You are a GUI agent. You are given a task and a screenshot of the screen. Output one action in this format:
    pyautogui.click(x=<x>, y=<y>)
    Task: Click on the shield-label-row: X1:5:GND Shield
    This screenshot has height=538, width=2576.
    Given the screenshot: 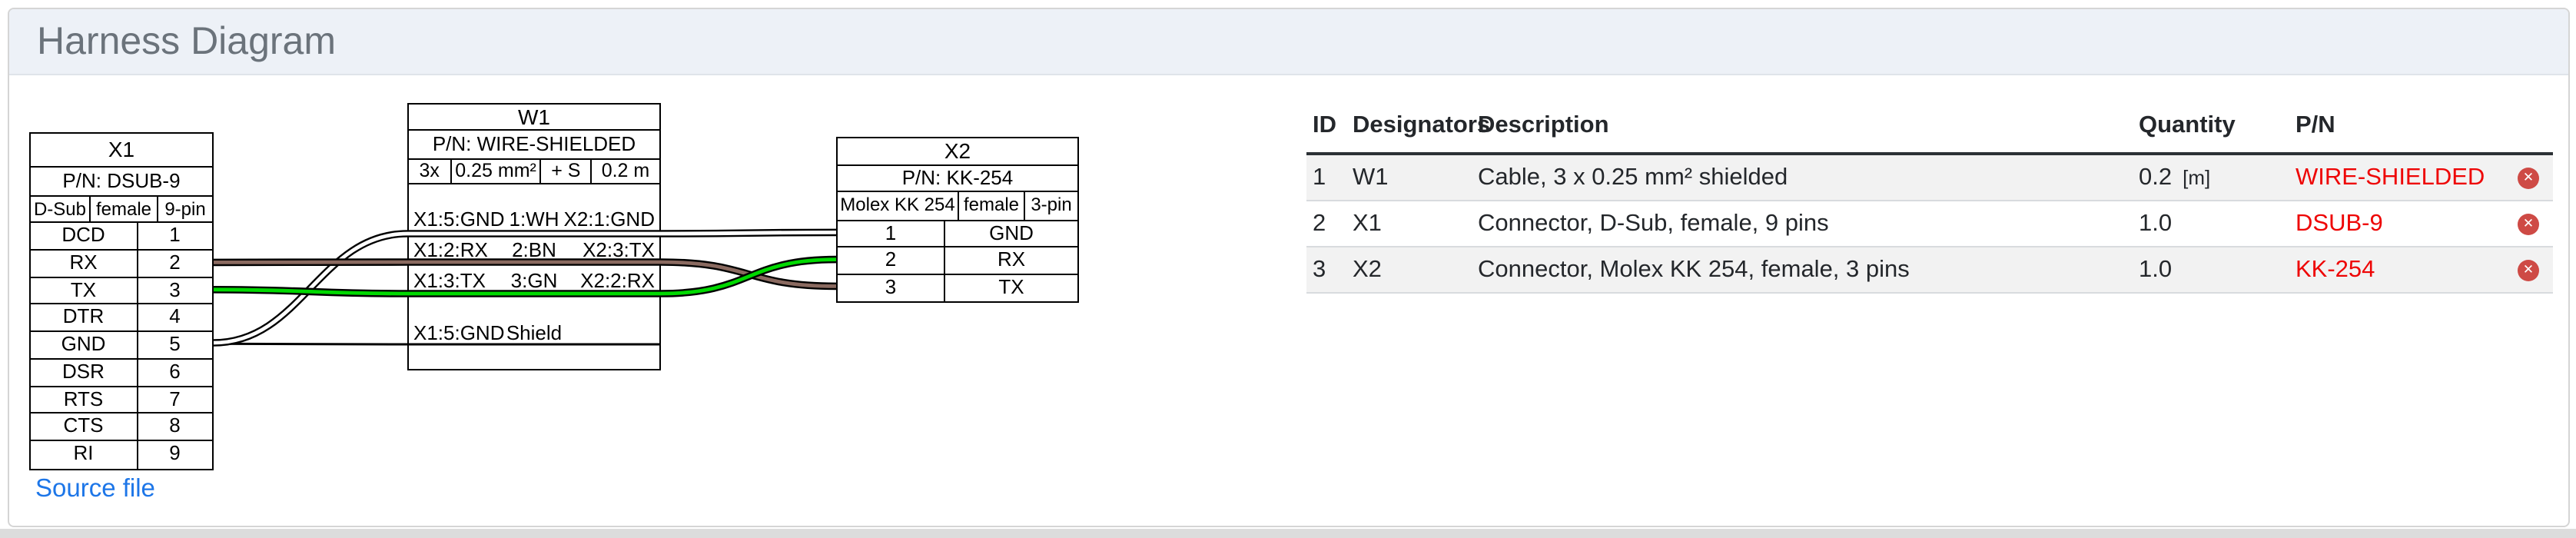 What is the action you would take?
    pyautogui.click(x=534, y=332)
    